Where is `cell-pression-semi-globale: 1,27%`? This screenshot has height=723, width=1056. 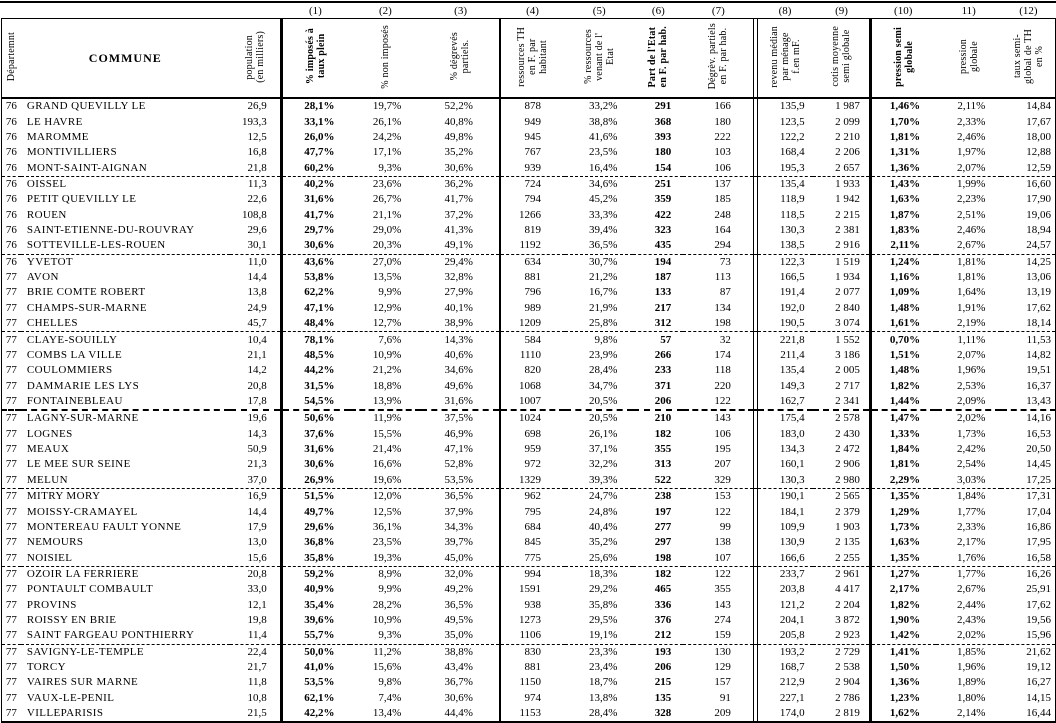 cell-pression-semi-globale: 1,27% is located at coordinates (902, 574).